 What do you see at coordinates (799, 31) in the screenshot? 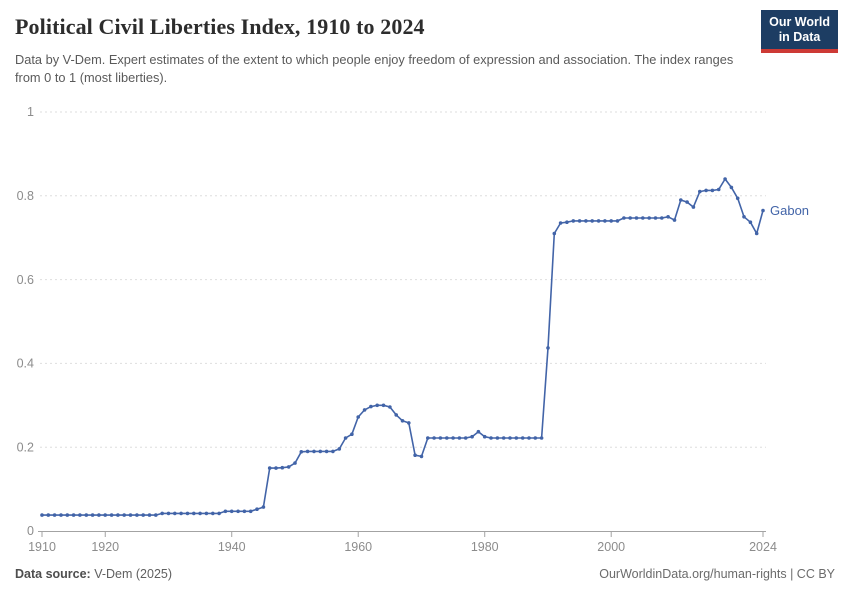
I see `owid-logo: Our World in Data` at bounding box center [799, 31].